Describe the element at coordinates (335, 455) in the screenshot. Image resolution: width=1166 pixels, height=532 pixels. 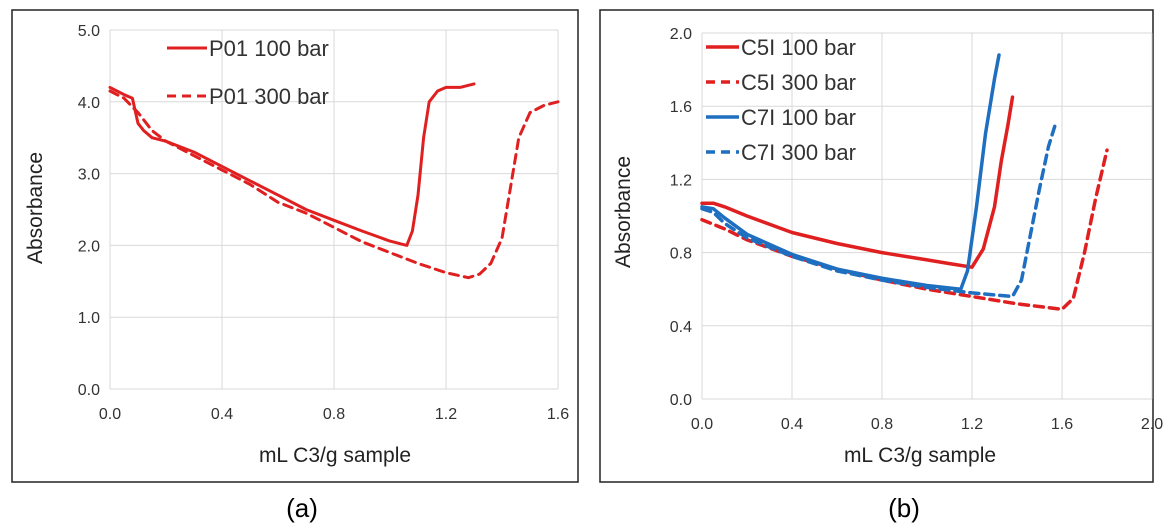
I see `panel-a-x-axis-label: mL C3/g sample` at that location.